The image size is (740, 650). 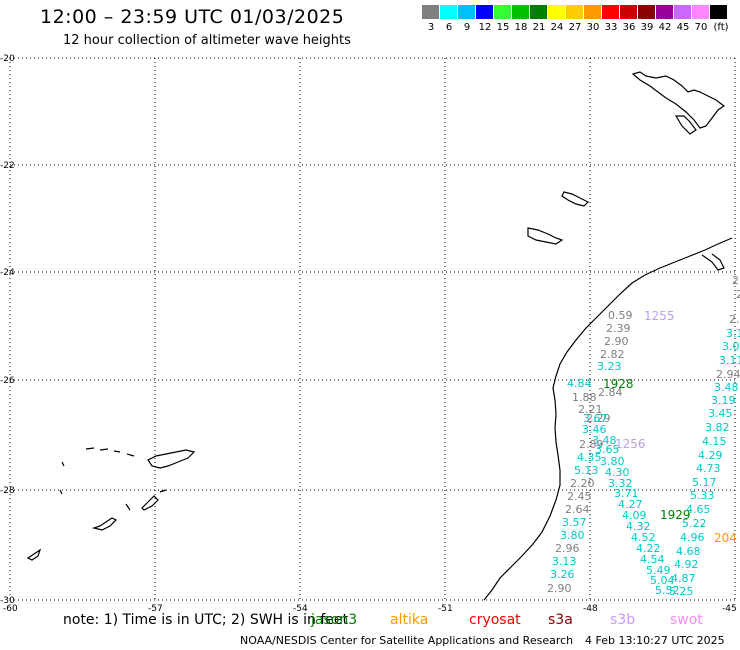 I want to click on swh-value: 2.45, so click(x=579, y=496).